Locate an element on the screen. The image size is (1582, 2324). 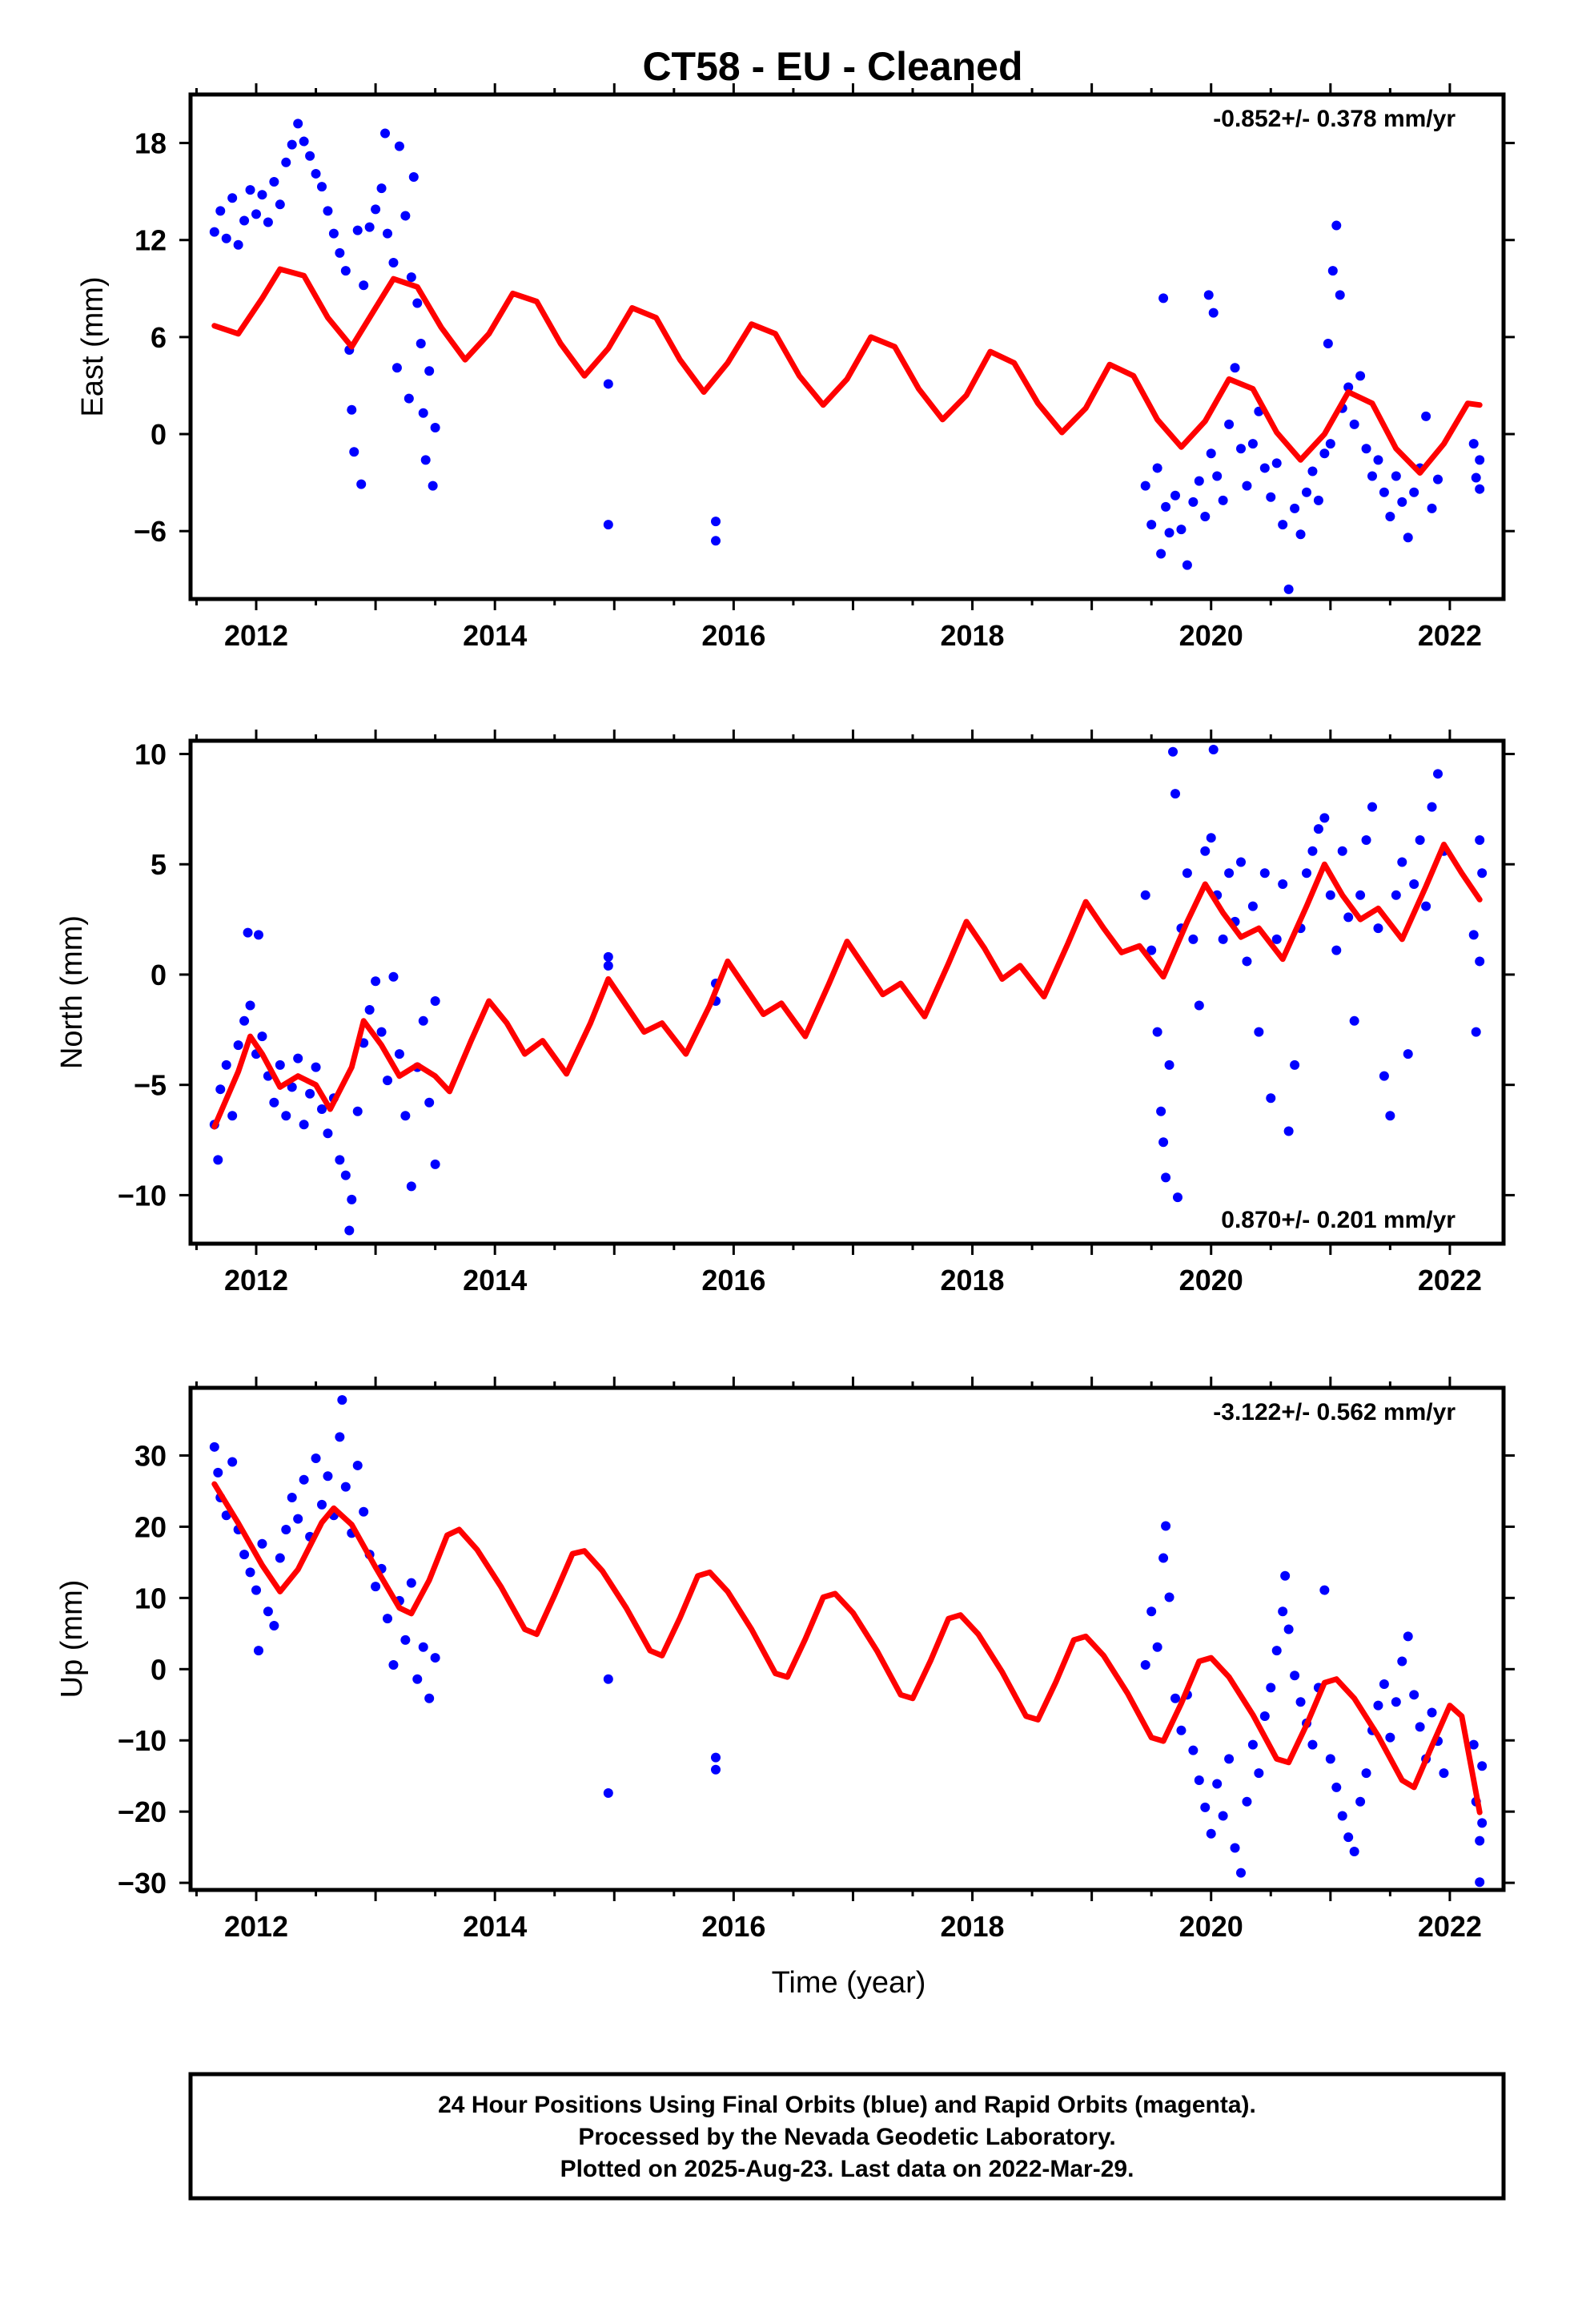
y-tick-label: −10 is located at coordinates (142, 1195).